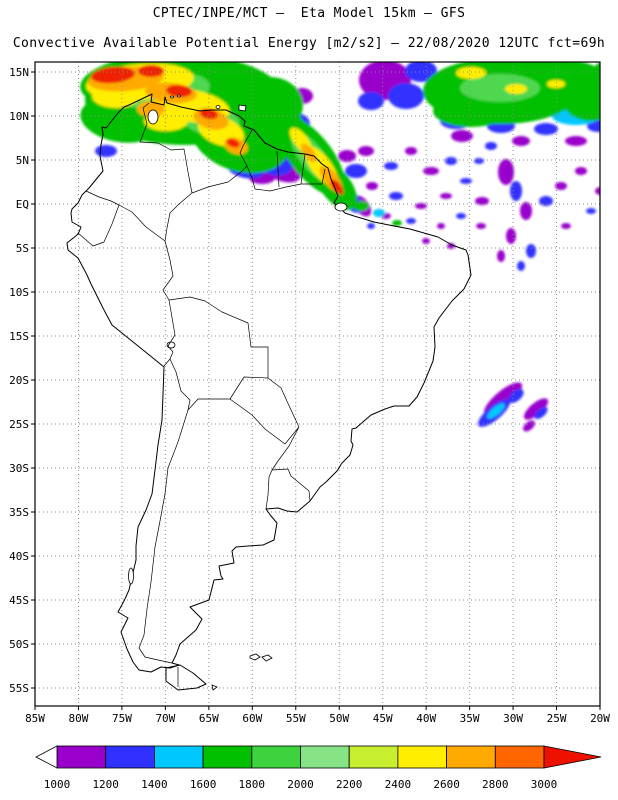  What do you see at coordinates (209, 718) in the screenshot?
I see `lon-tick-label: 65W` at bounding box center [209, 718].